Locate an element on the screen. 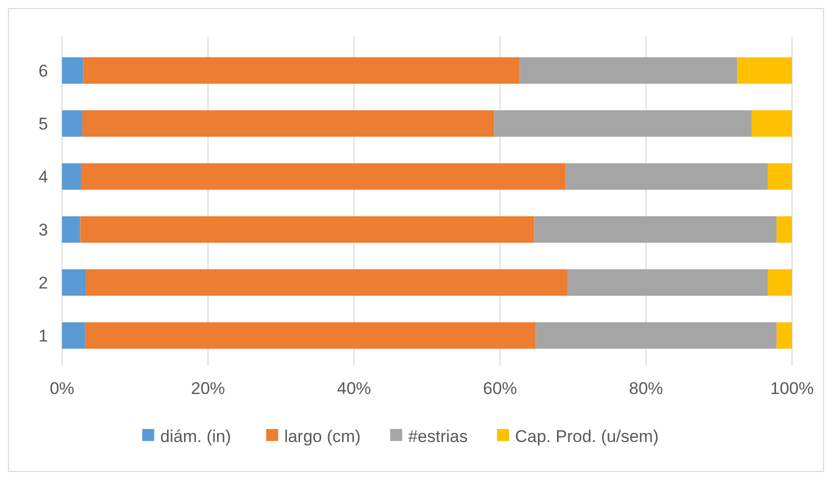 This screenshot has height=480, width=832. y-tick-label: 4 is located at coordinates (43, 176).